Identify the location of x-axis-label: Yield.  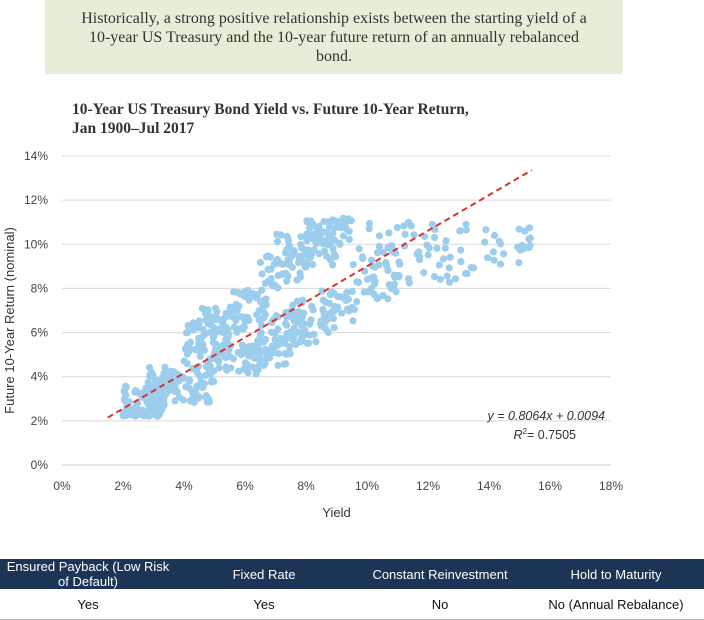
(336, 512).